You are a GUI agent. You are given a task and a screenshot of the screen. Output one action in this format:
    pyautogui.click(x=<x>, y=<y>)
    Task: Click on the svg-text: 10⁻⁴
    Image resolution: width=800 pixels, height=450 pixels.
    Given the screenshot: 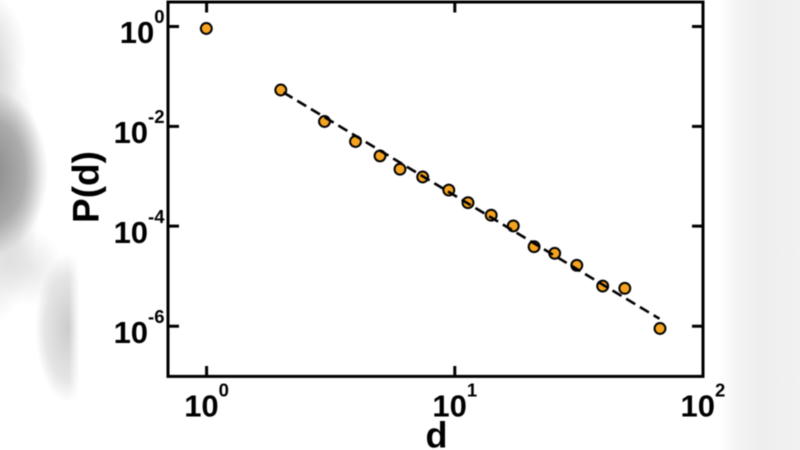 What is the action you would take?
    pyautogui.click(x=140, y=228)
    